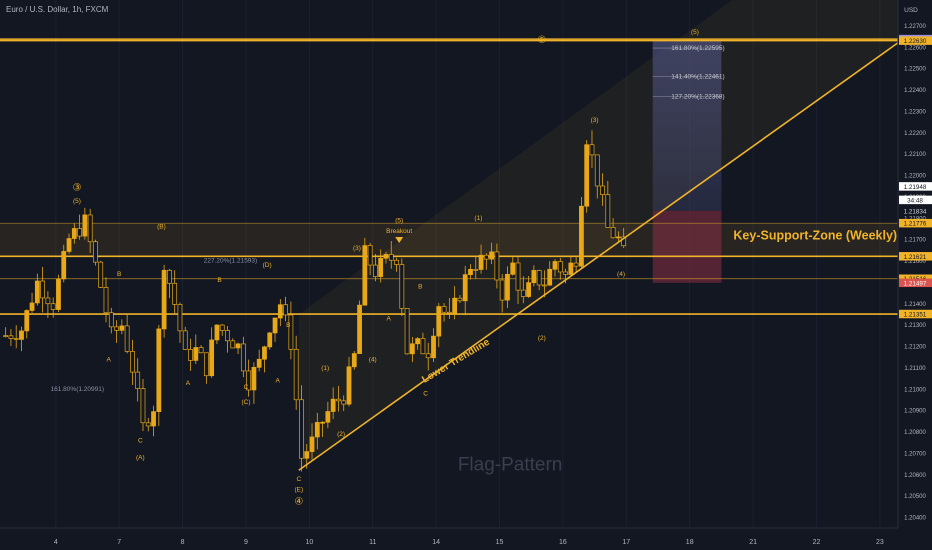  What do you see at coordinates (399, 231) in the screenshot?
I see `breakout-label: Breakout` at bounding box center [399, 231].